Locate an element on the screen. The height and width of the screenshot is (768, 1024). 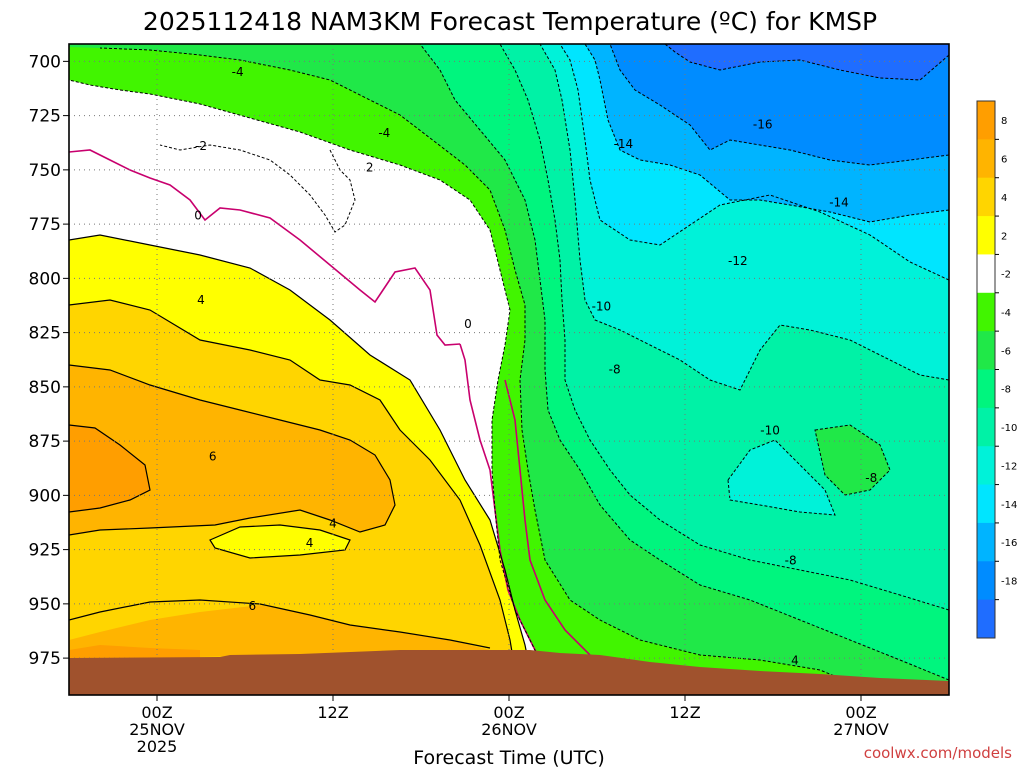
contour-label-10: 0 is located at coordinates (468, 324).